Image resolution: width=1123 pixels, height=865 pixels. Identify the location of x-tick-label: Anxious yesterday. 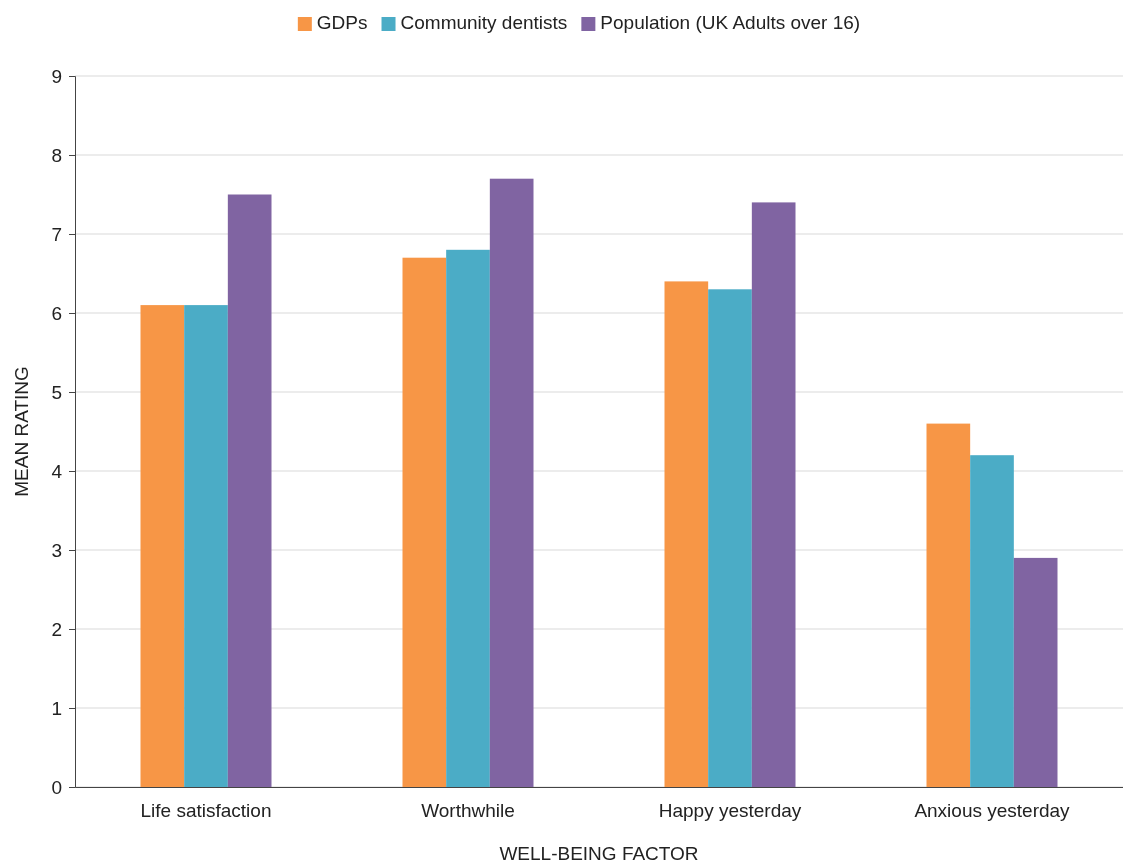
(992, 810).